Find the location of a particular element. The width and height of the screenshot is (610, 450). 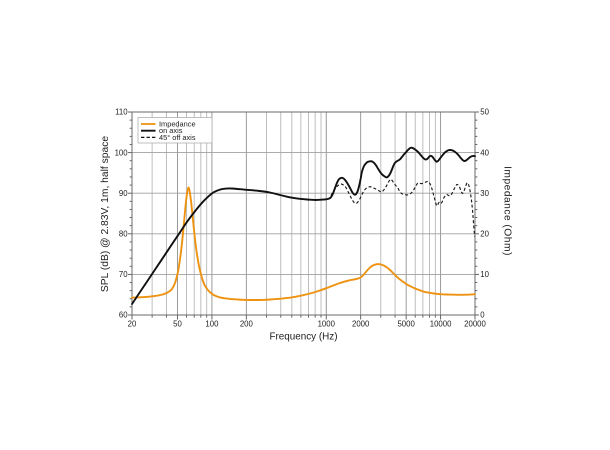

svg-text: 1000 is located at coordinates (327, 324).